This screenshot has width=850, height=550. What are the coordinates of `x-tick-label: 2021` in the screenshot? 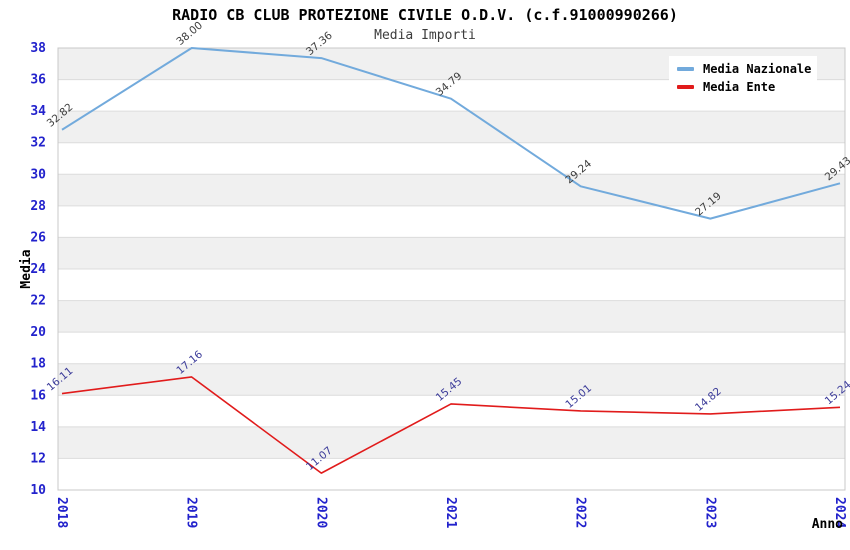 It's located at (450, 512).